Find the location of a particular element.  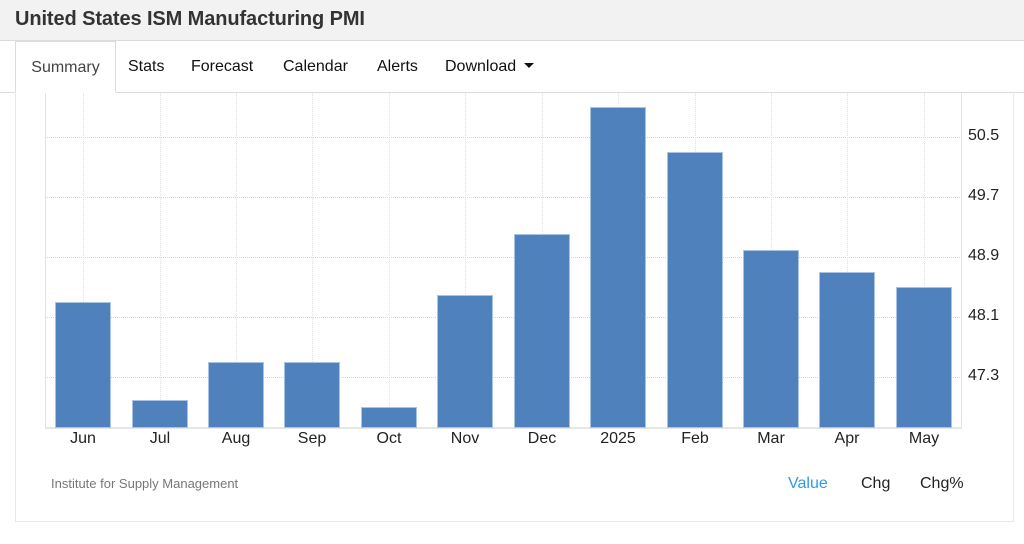

bar-dec is located at coordinates (542, 331).